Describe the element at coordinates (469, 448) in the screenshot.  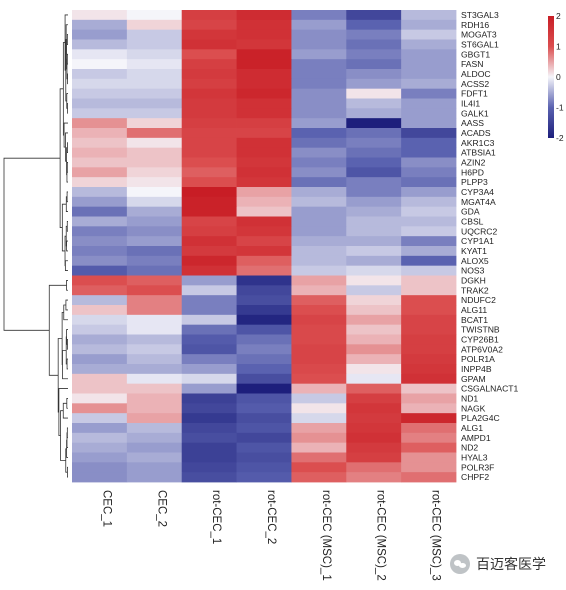
I see `row-label: ND2` at that location.